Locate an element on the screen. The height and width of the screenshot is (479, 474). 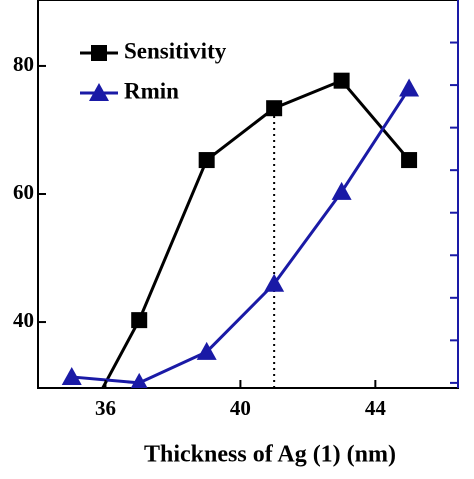
x-axis-label: Thickness of Ag (1) (nm) is located at coordinates (270, 455).